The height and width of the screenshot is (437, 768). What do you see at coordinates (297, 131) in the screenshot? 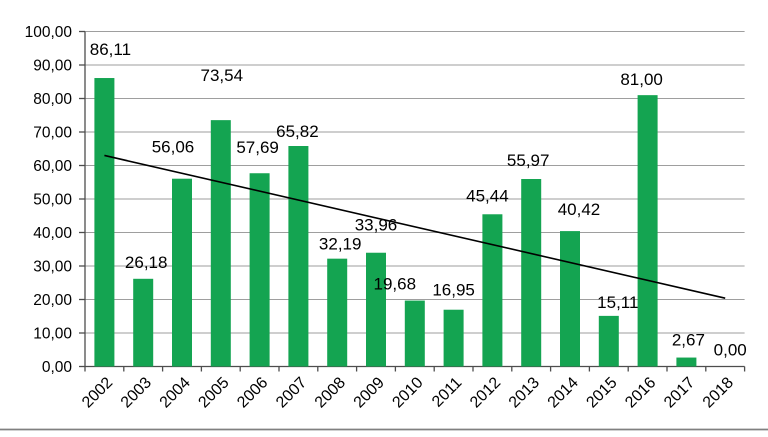
I see `value-label-2007: 65,82` at bounding box center [297, 131].